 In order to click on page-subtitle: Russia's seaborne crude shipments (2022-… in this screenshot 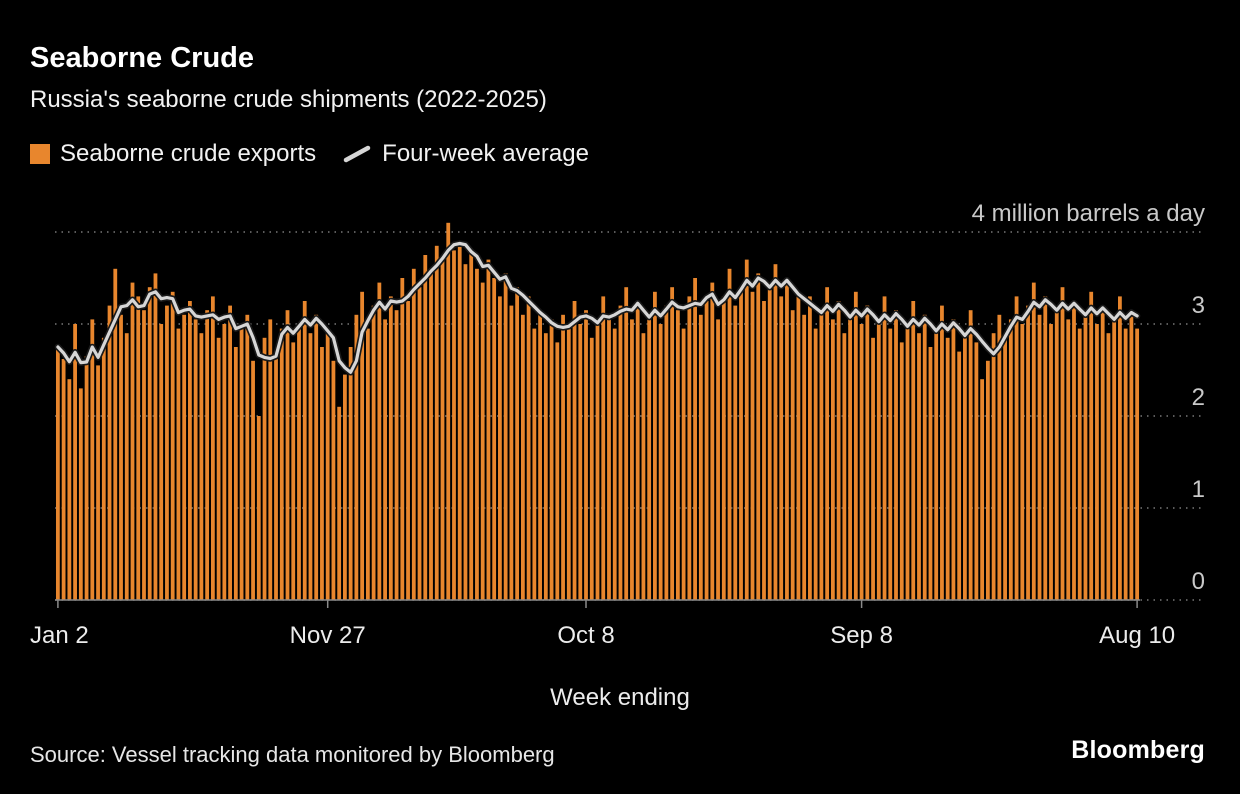, I will do `click(288, 99)`.